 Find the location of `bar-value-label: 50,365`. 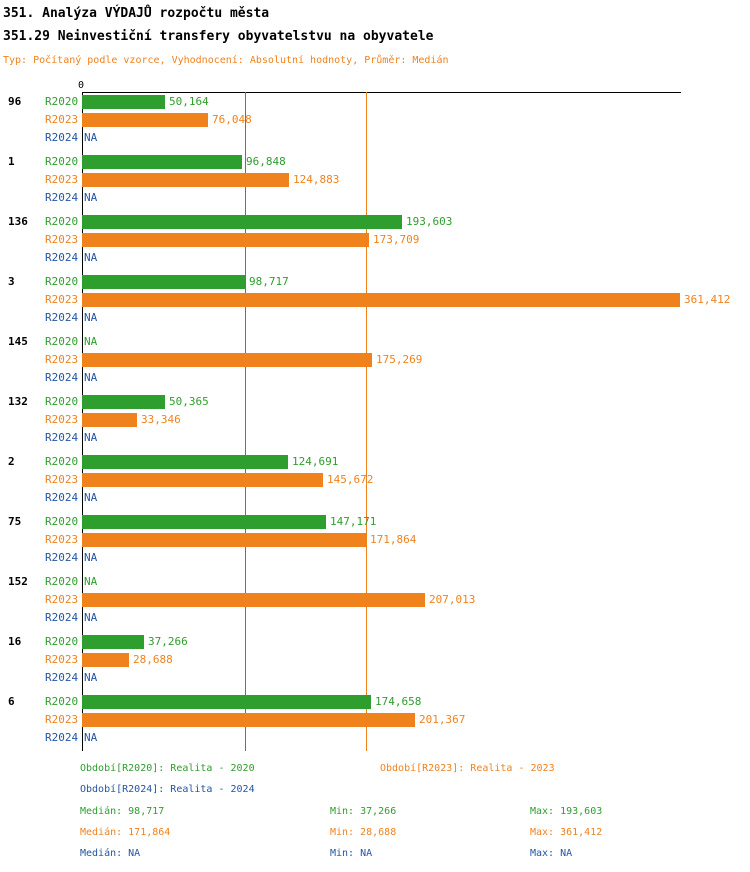

bar-value-label: 50,365 is located at coordinates (189, 401).